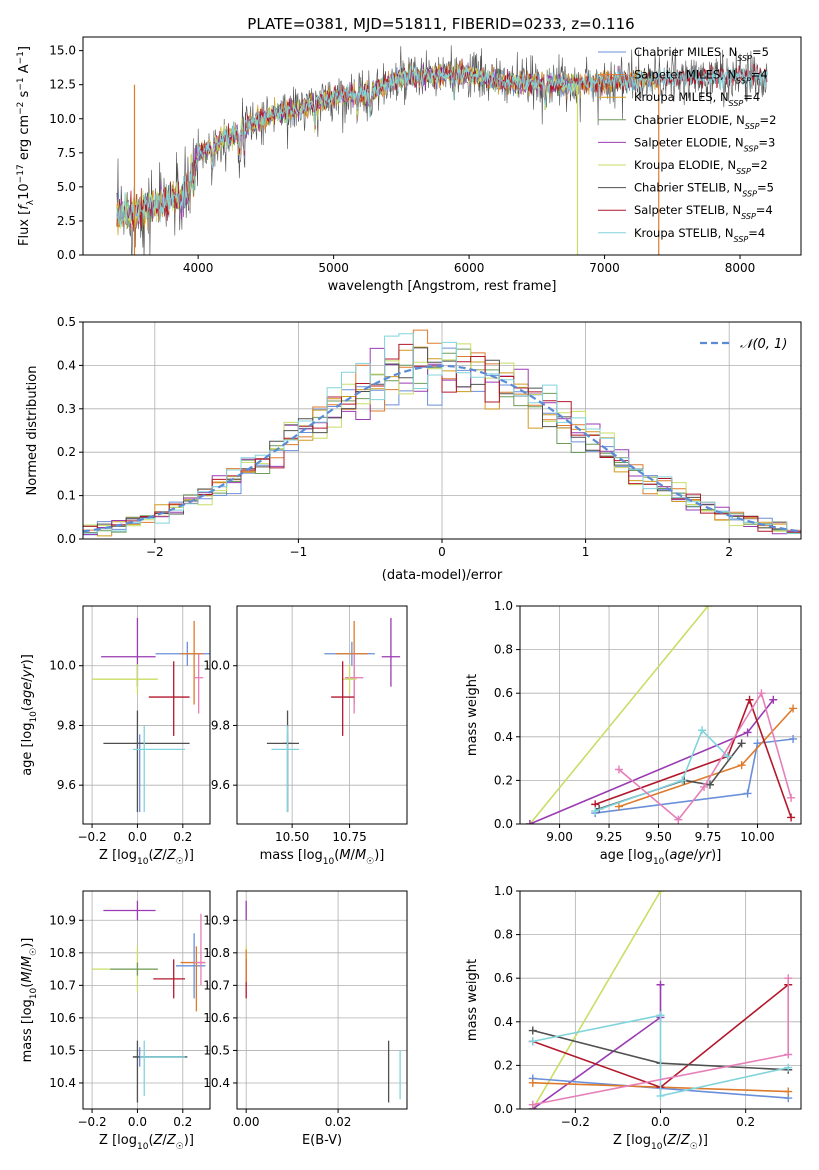 Image resolution: width=819 pixels, height=1170 pixels. Describe the element at coordinates (29, 715) in the screenshot. I see `y-axis-label: age [log10(age/yr)]` at that location.